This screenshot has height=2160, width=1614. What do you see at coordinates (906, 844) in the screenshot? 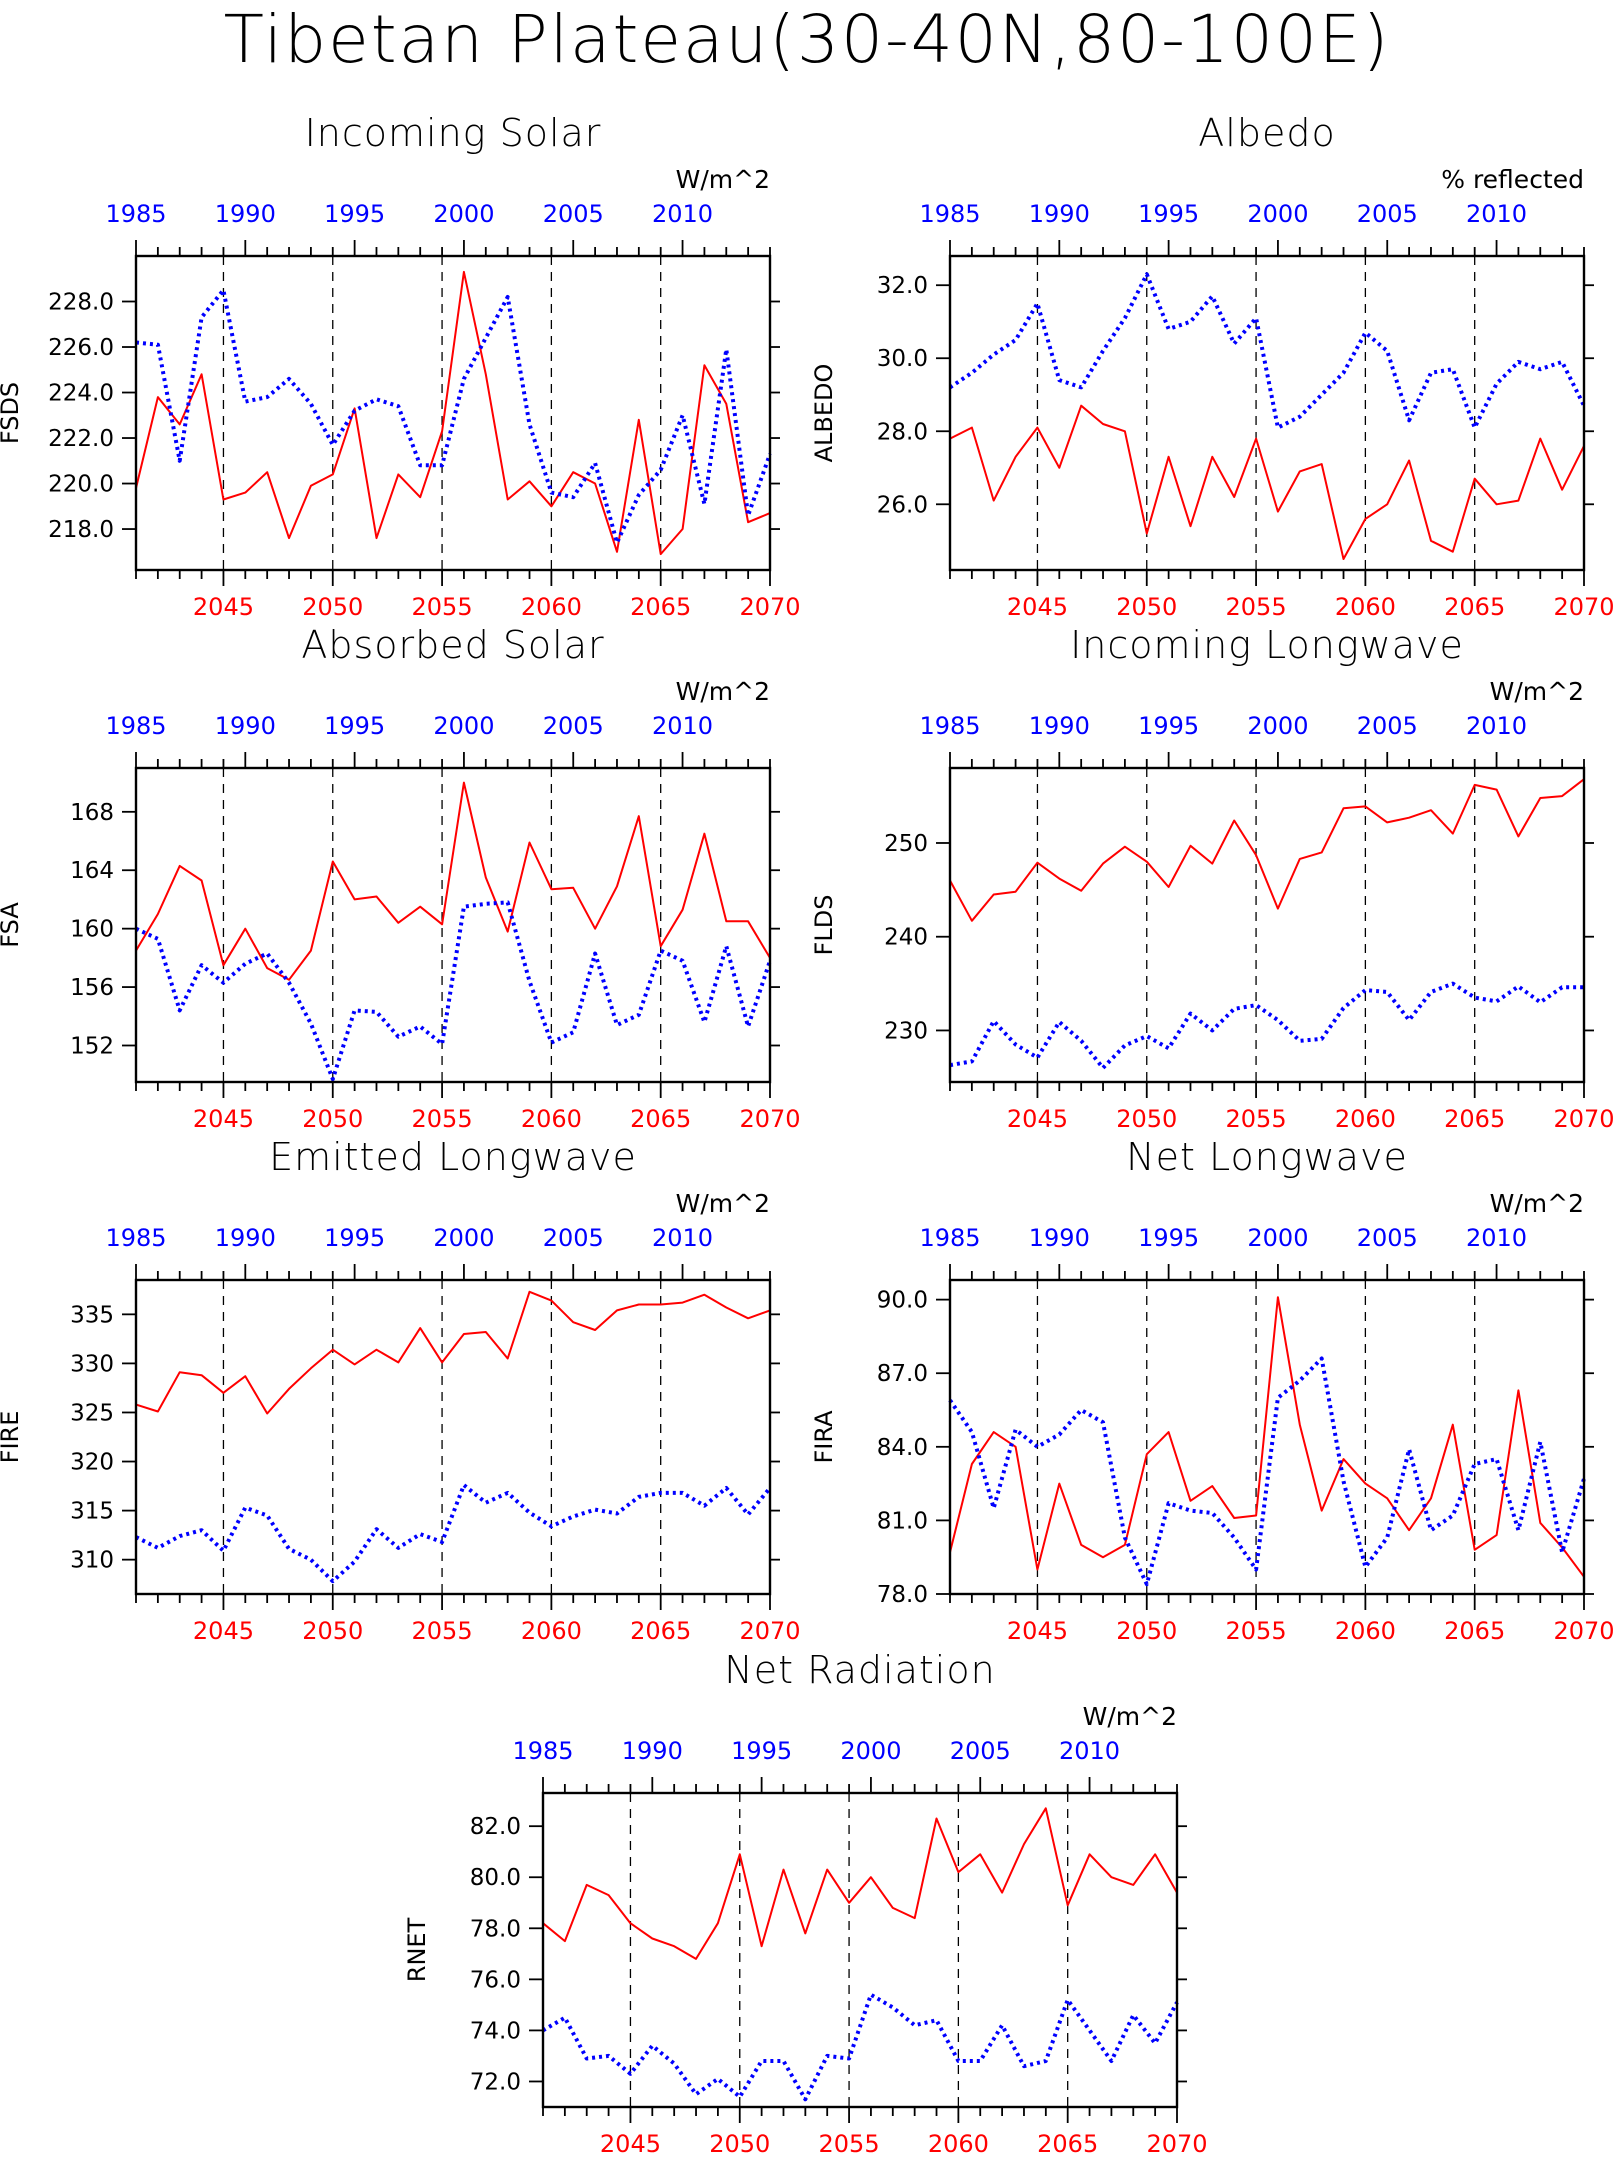
I see `y-tick-label: 250` at bounding box center [906, 844].